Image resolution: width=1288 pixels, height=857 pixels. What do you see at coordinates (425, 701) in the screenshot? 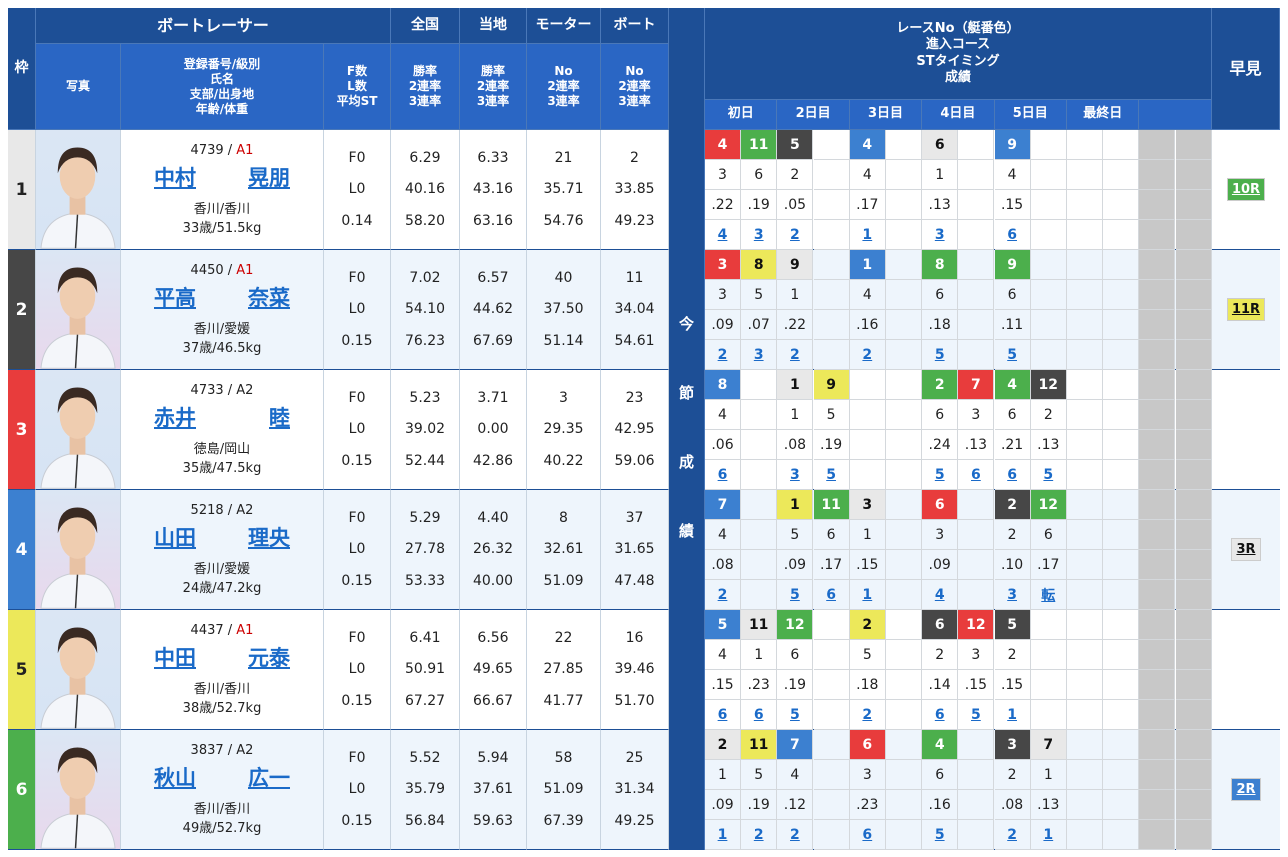
I see `stat-value: 67.27` at bounding box center [425, 701].